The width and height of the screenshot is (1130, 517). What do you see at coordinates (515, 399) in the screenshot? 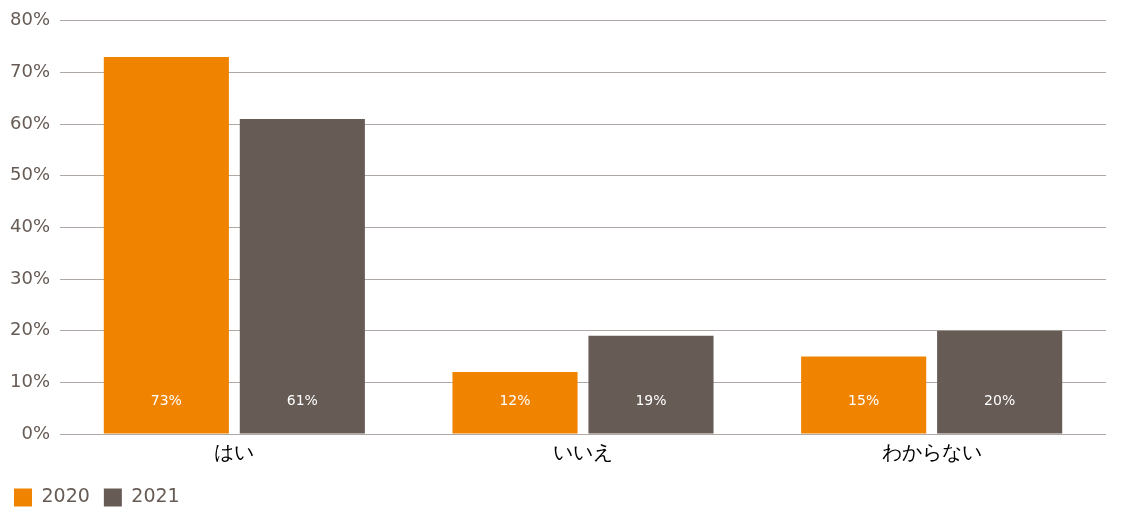
I see `data-label: 12%` at bounding box center [515, 399].